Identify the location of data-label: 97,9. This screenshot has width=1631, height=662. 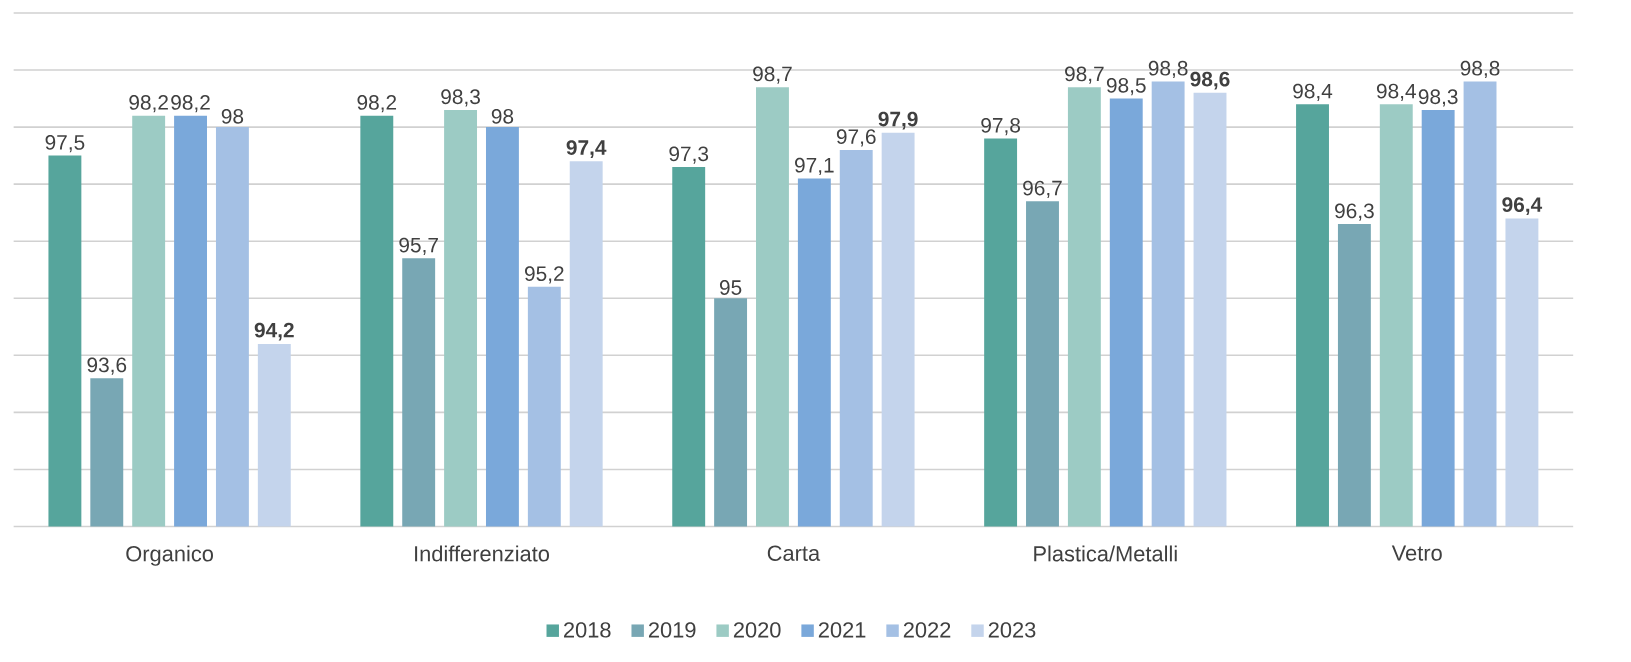
(898, 120).